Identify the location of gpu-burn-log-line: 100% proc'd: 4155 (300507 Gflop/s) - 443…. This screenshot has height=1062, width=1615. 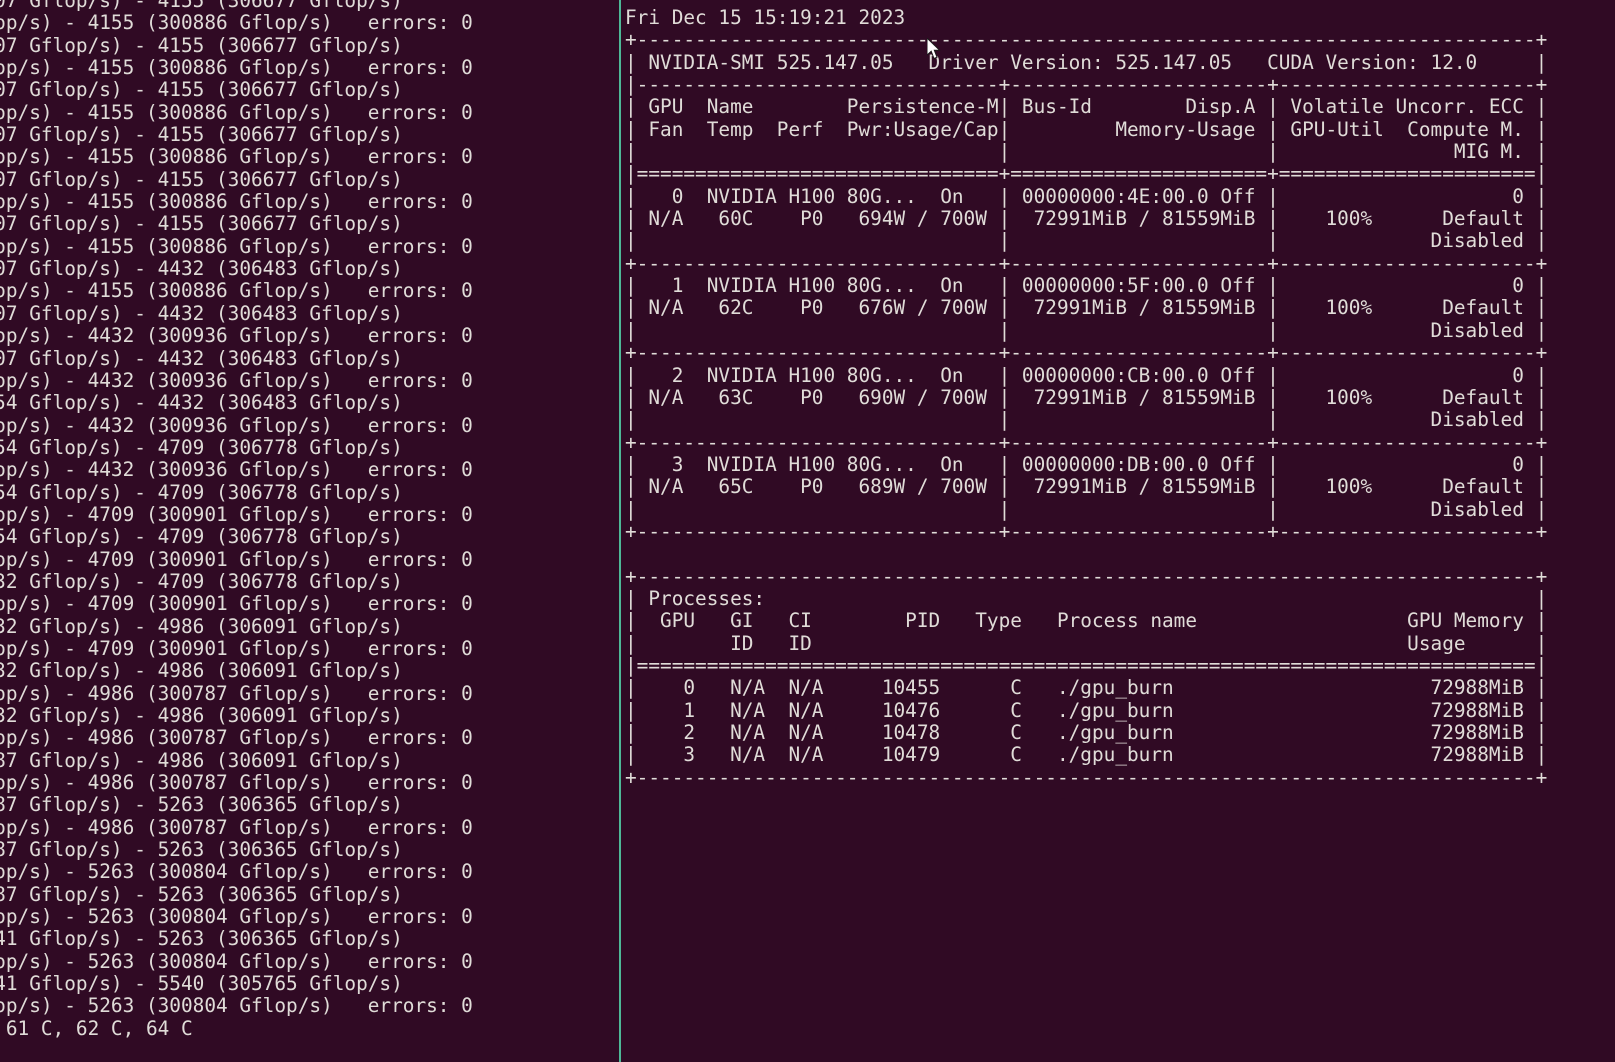
(201, 269).